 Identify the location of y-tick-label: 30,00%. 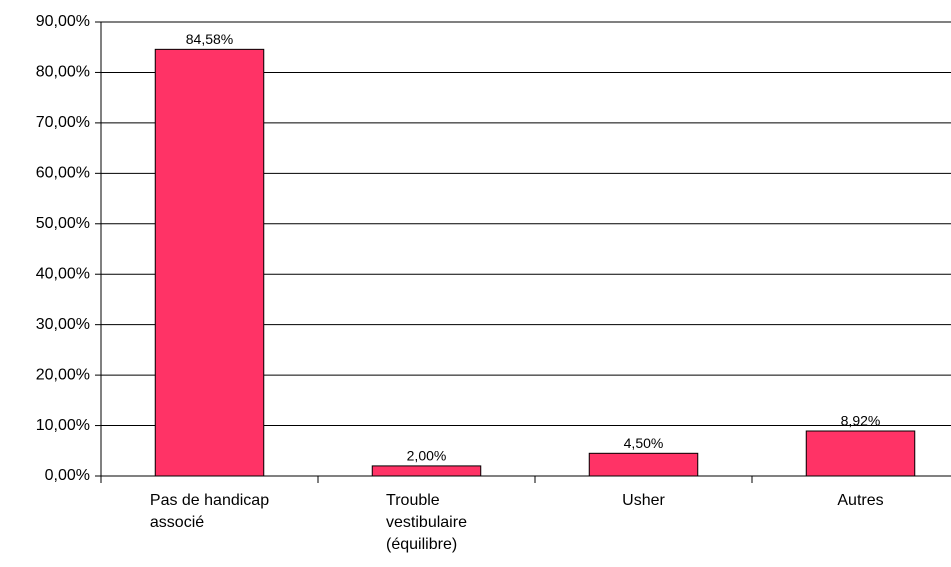
(63, 324).